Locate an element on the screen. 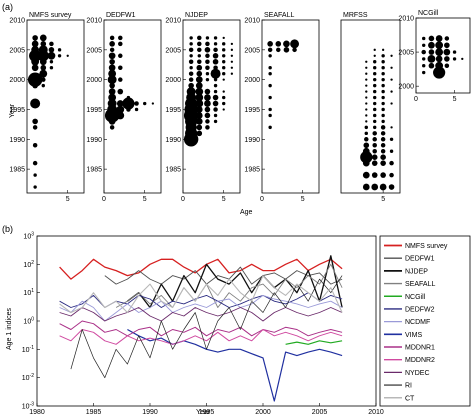 This screenshot has width=474, height=417. y-tick-label: 1990 is located at coordinates (17, 140).